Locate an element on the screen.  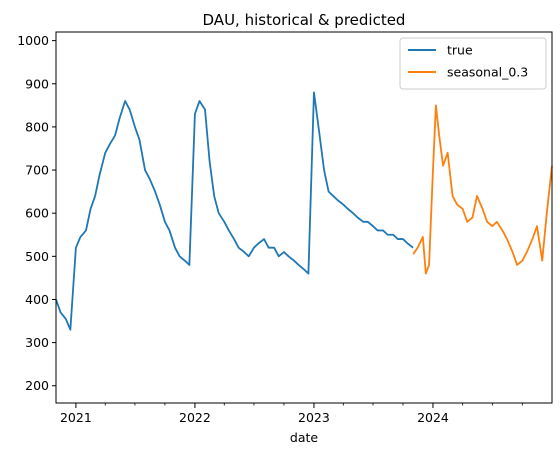
chart-title: DAU, historical & predicted is located at coordinates (304, 20).